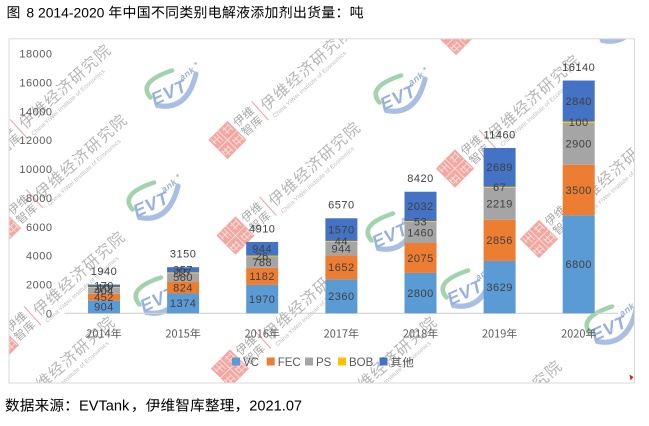  Describe the element at coordinates (578, 145) in the screenshot. I see `svg-text: 2900` at that location.